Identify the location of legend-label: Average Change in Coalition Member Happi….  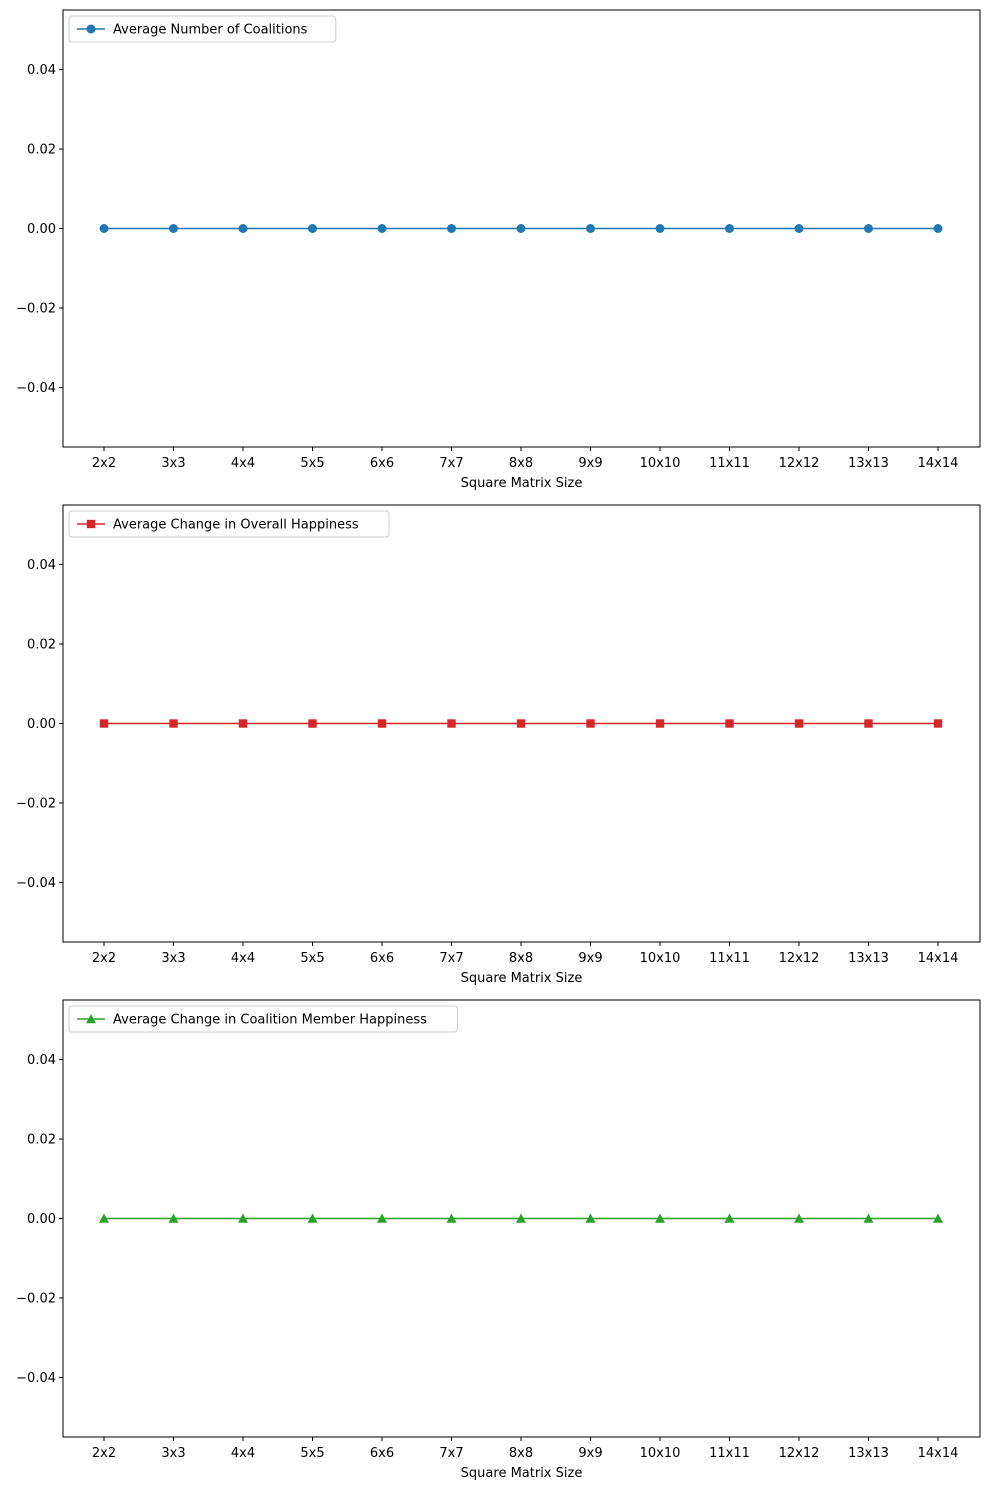
(270, 1020).